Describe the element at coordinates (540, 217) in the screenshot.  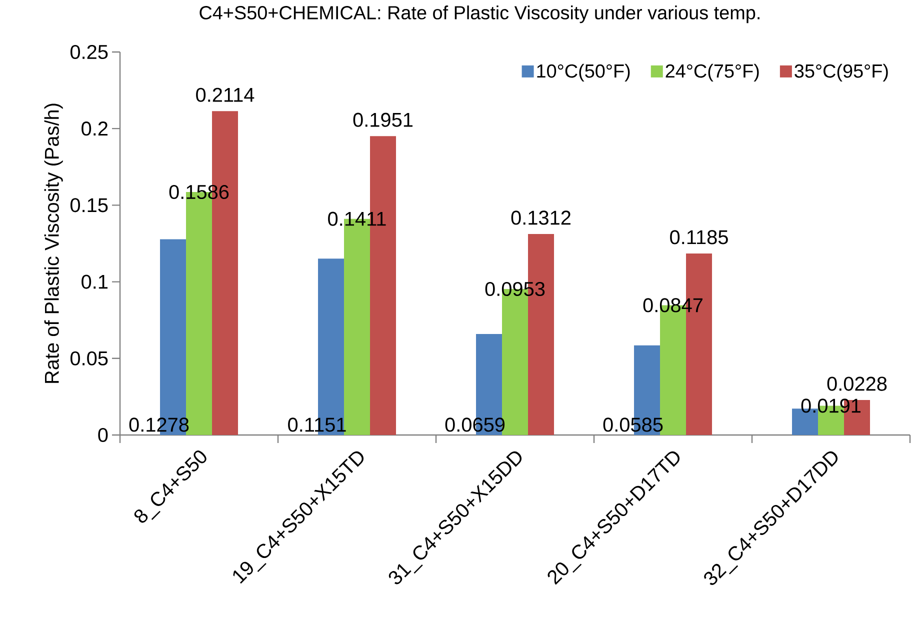
I see `data-label: 0.1312` at that location.